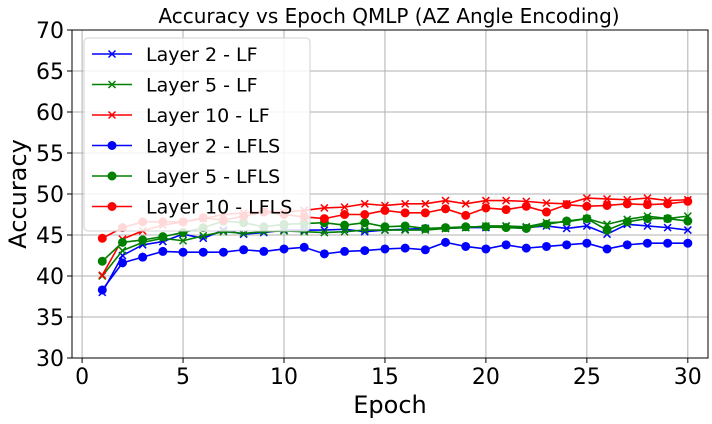 The height and width of the screenshot is (424, 712). What do you see at coordinates (390, 405) in the screenshot?
I see `x-axis-label: Epoch` at bounding box center [390, 405].